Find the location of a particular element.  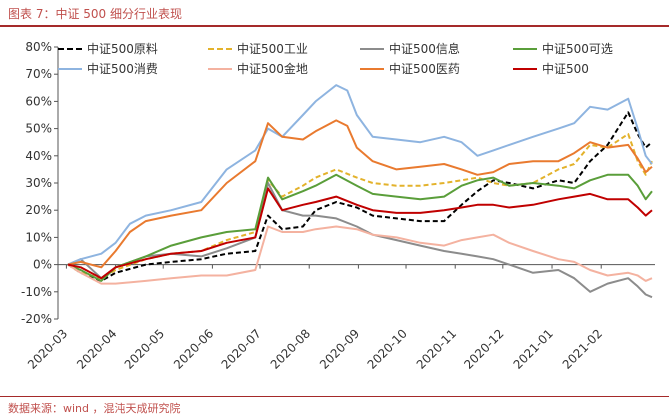

x-tick-label: 2020-03 is located at coordinates (47, 348).